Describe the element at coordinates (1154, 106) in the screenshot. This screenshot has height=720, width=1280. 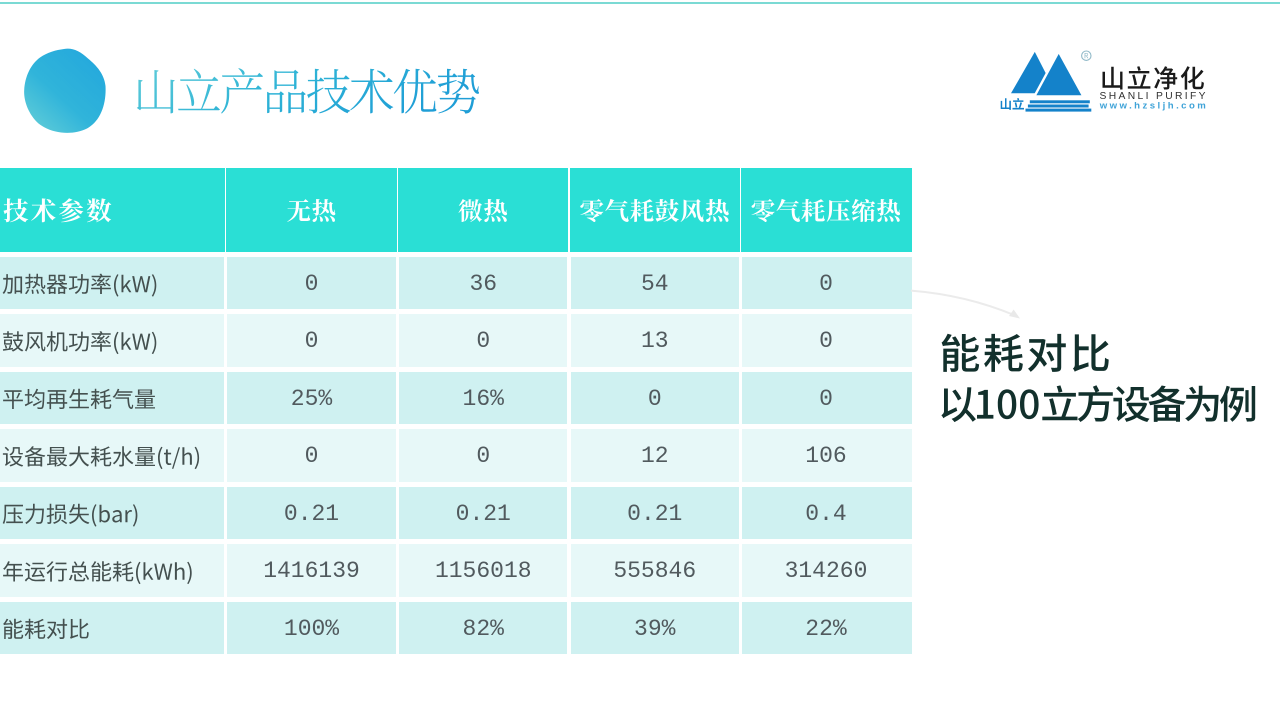
I see `svg-text: www.hzsljh.com` at that location.